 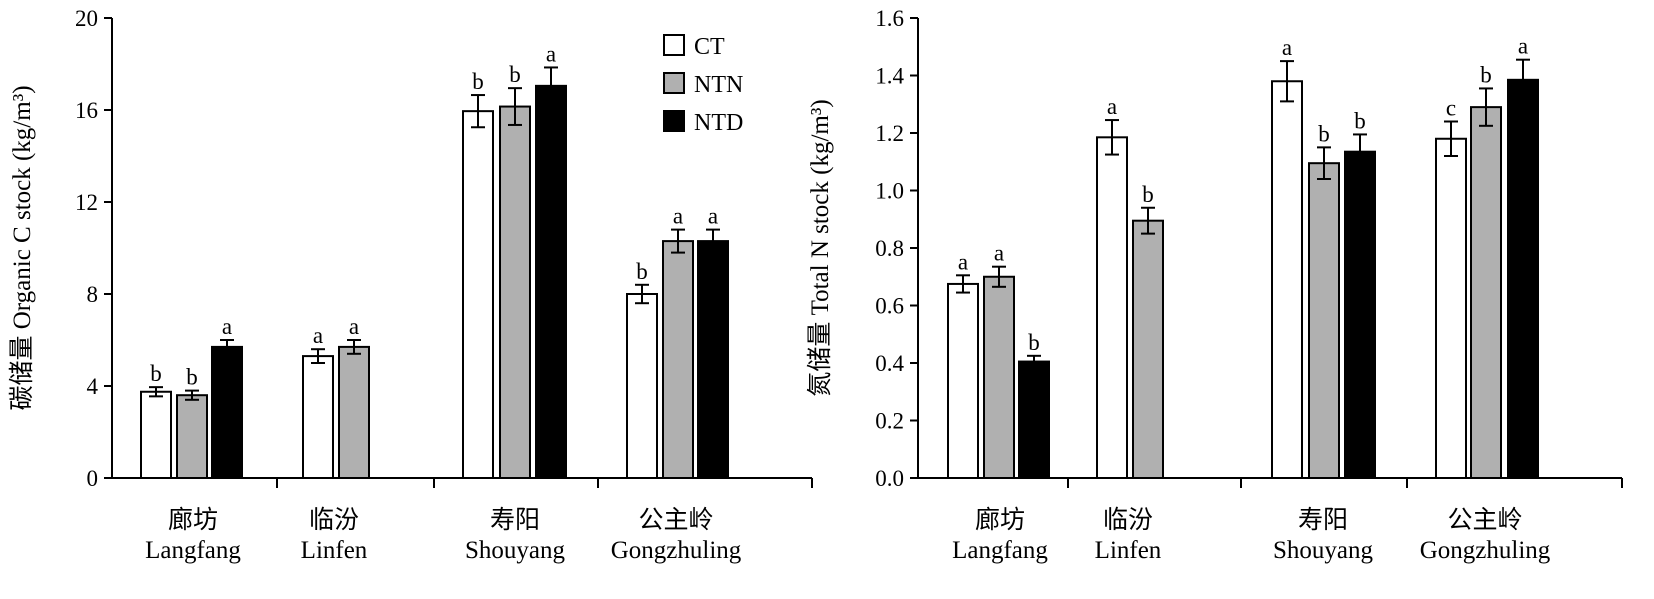 What do you see at coordinates (889, 133) in the screenshot?
I see `y-tick-label: 1.2` at bounding box center [889, 133].